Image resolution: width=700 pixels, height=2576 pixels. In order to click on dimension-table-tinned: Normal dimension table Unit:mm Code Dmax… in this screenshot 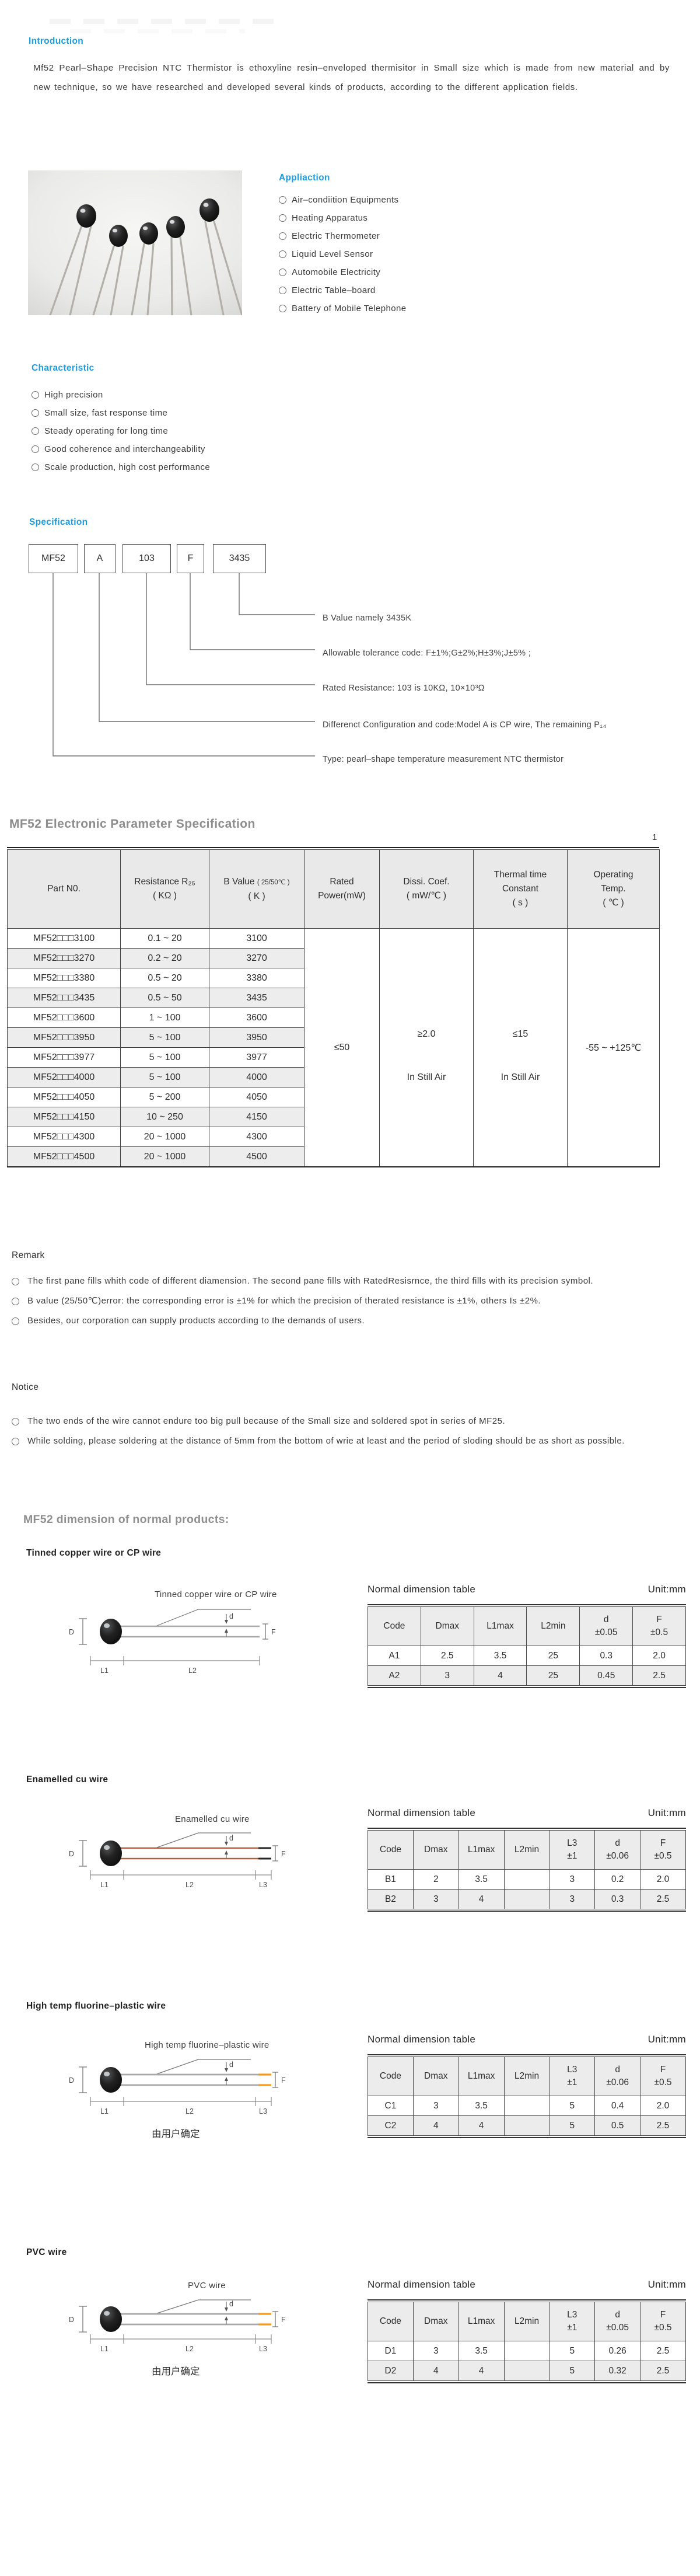, I will do `click(527, 1636)`.